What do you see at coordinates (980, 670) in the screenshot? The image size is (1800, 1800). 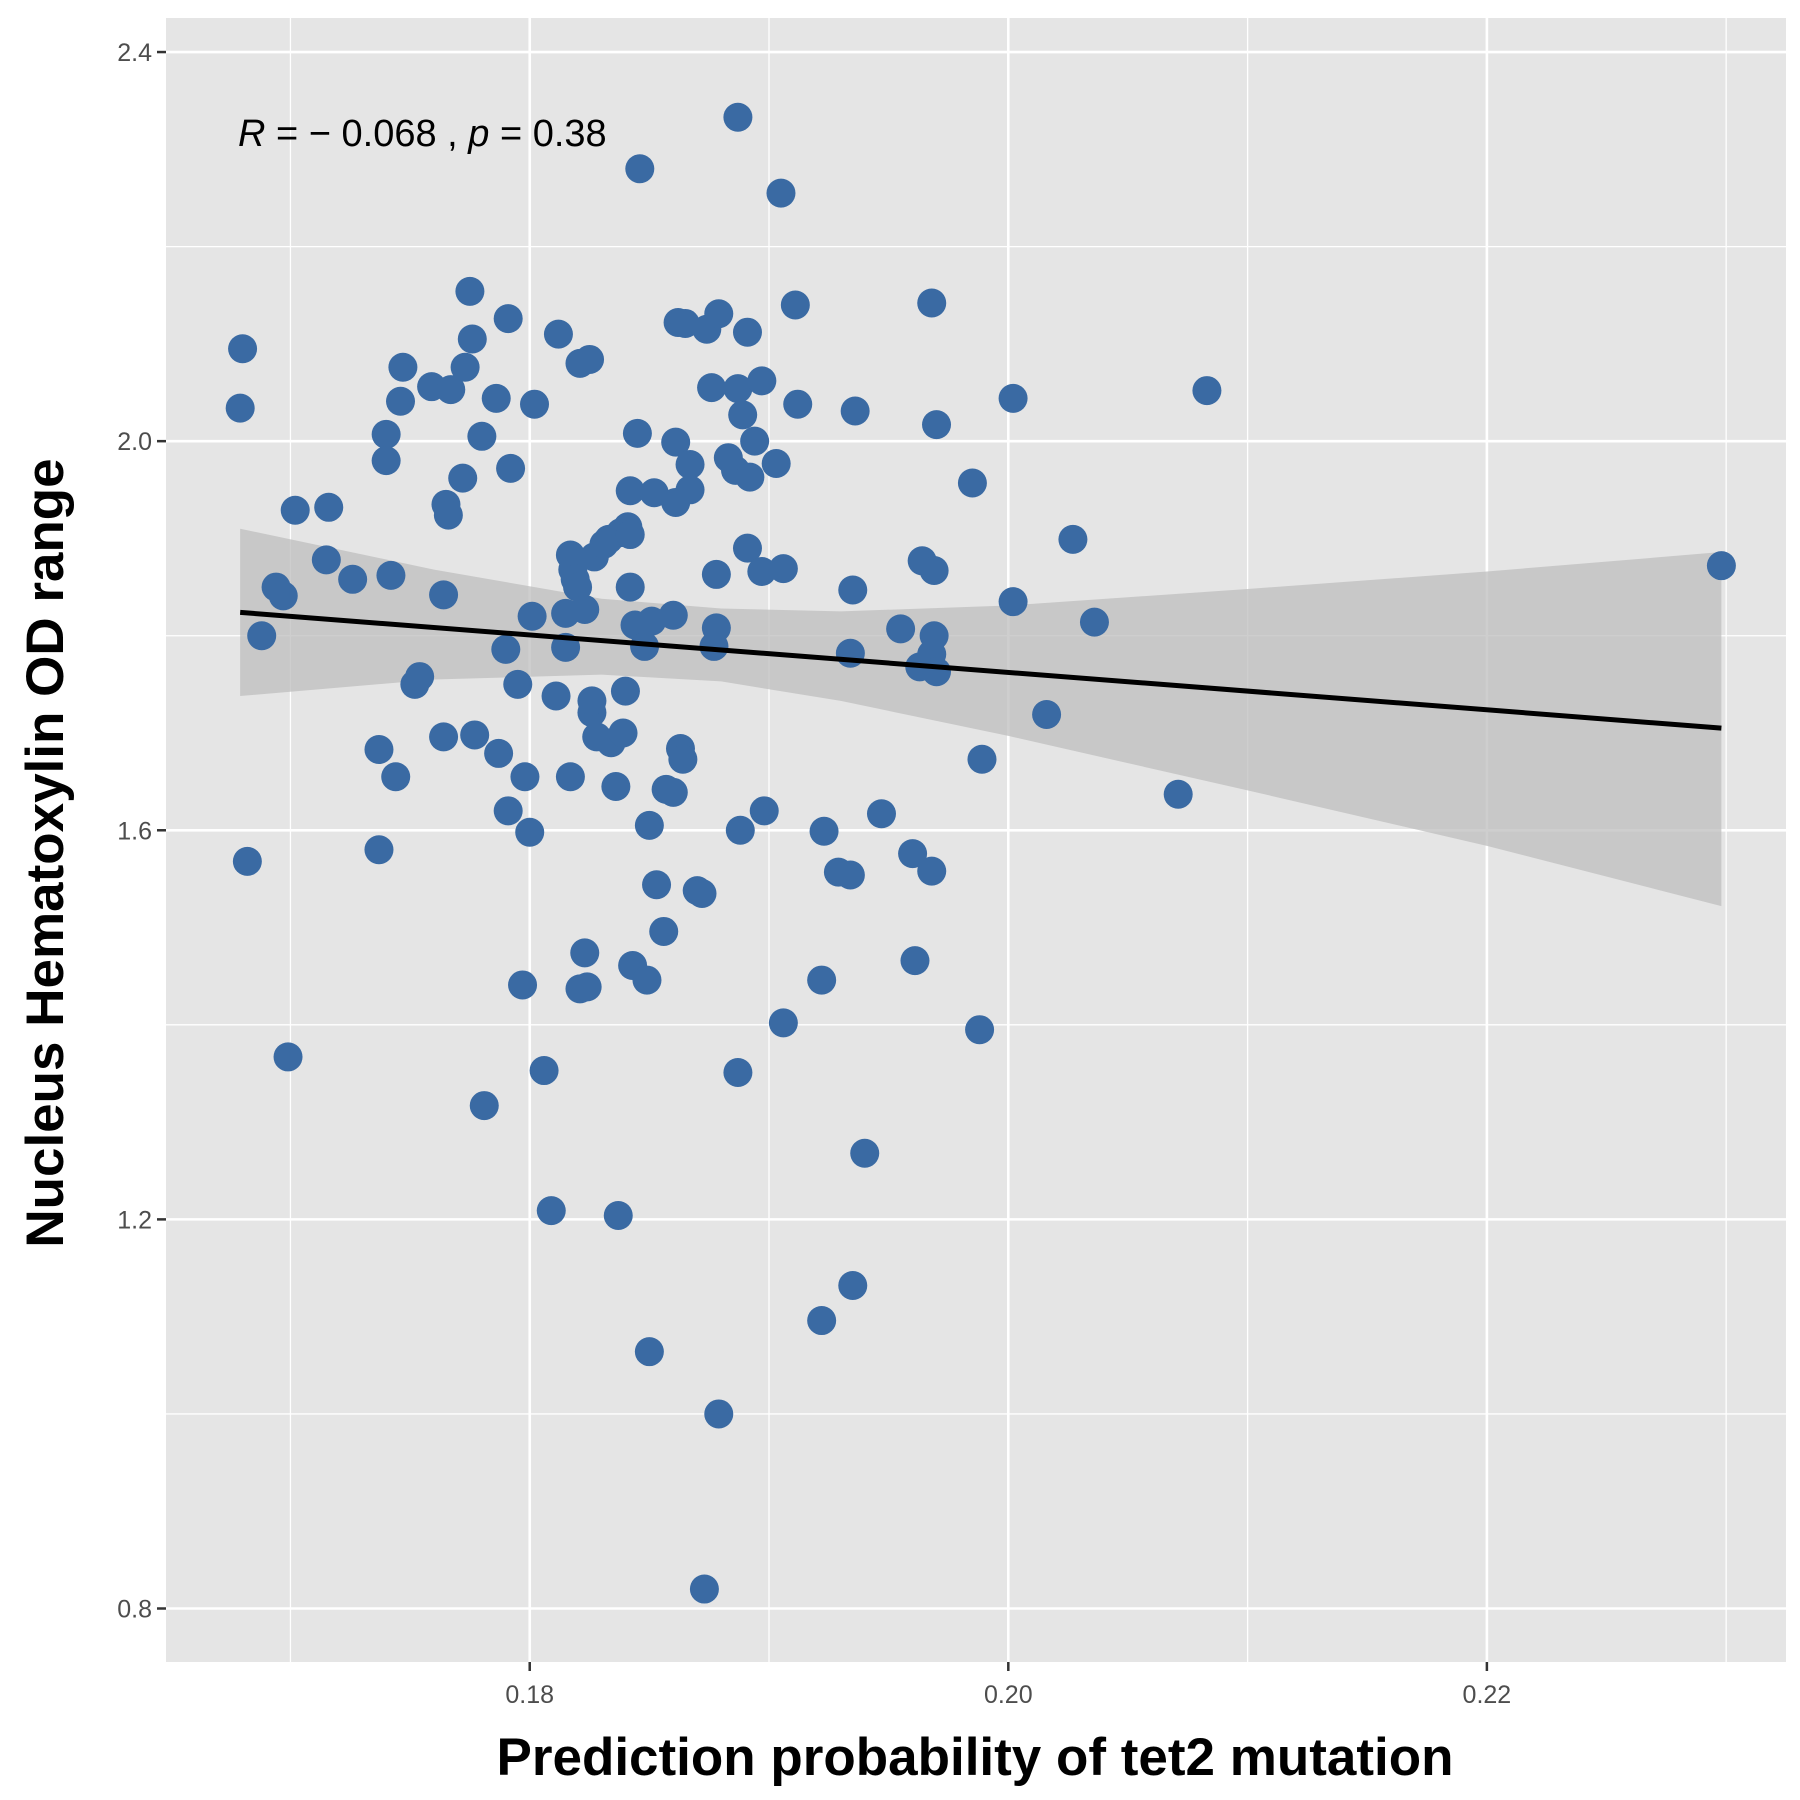 I see `regression-line` at bounding box center [980, 670].